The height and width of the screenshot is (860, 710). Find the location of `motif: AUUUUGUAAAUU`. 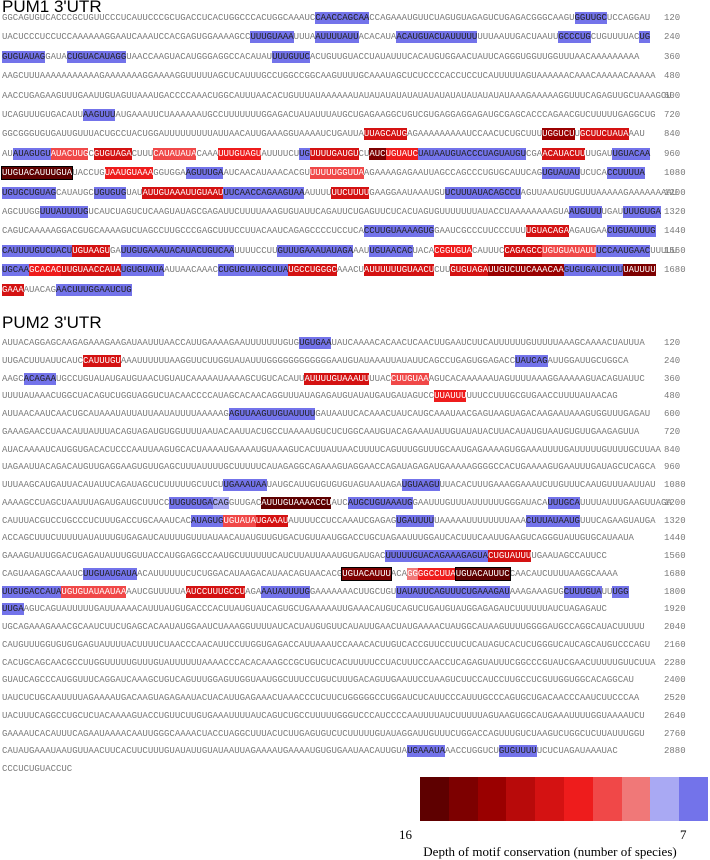

motif: AUUUUGUAAAUU is located at coordinates (337, 378).